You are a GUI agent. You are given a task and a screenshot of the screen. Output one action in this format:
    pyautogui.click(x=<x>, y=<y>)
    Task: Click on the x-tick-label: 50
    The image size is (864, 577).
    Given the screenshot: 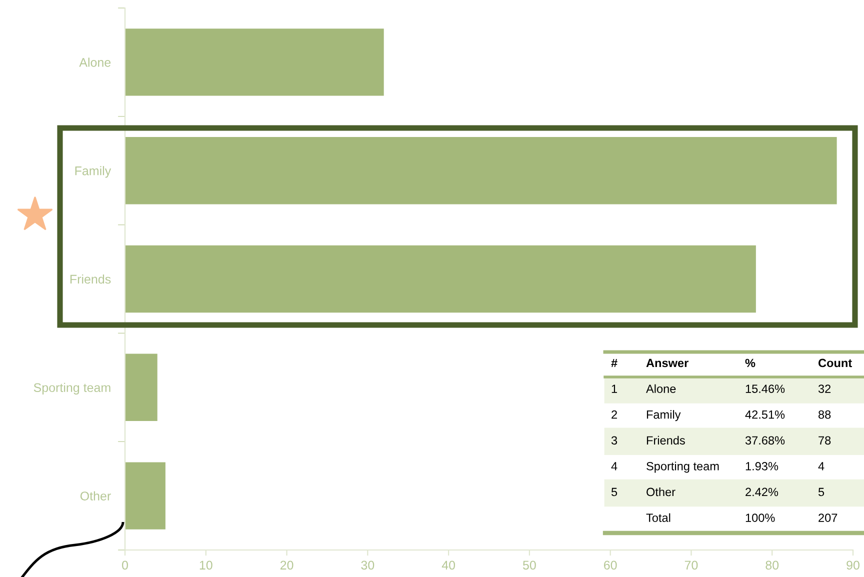 What is the action you would take?
    pyautogui.click(x=529, y=565)
    